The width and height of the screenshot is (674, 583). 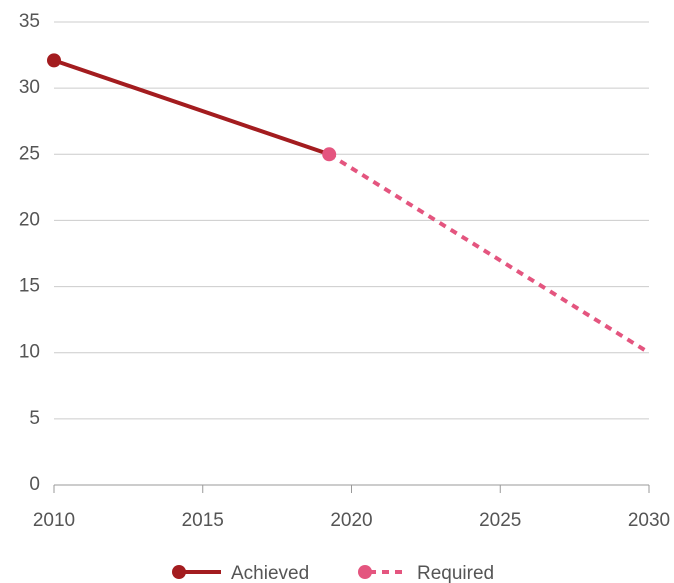 I want to click on legend-label: Achieved, so click(x=270, y=573).